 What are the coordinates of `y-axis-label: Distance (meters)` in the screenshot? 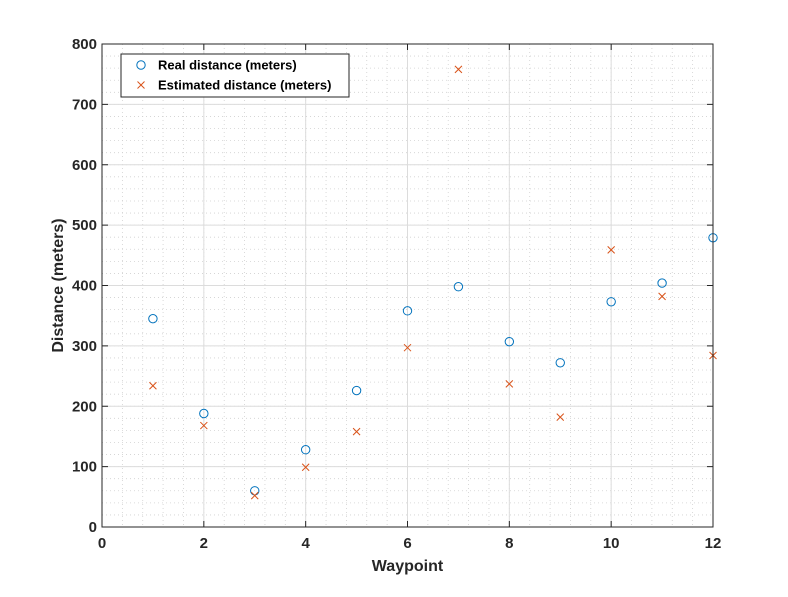 It's located at (58, 285).